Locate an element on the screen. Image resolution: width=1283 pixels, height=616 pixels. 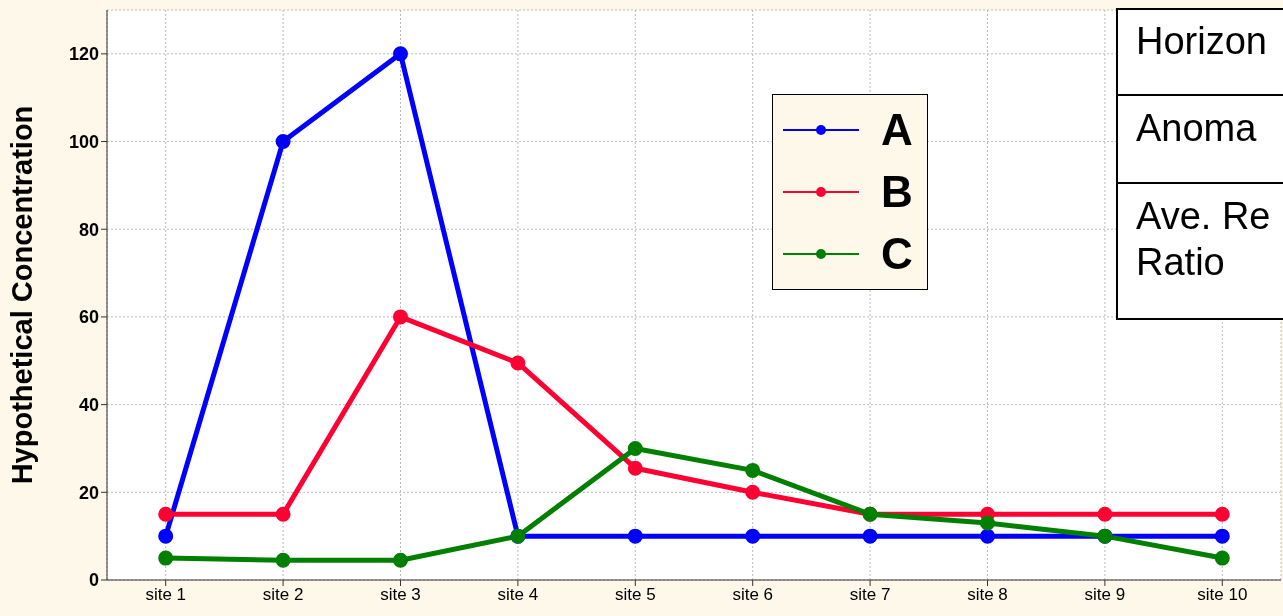
annotation: Ave. Re Ratio is located at coordinates (1203, 239).